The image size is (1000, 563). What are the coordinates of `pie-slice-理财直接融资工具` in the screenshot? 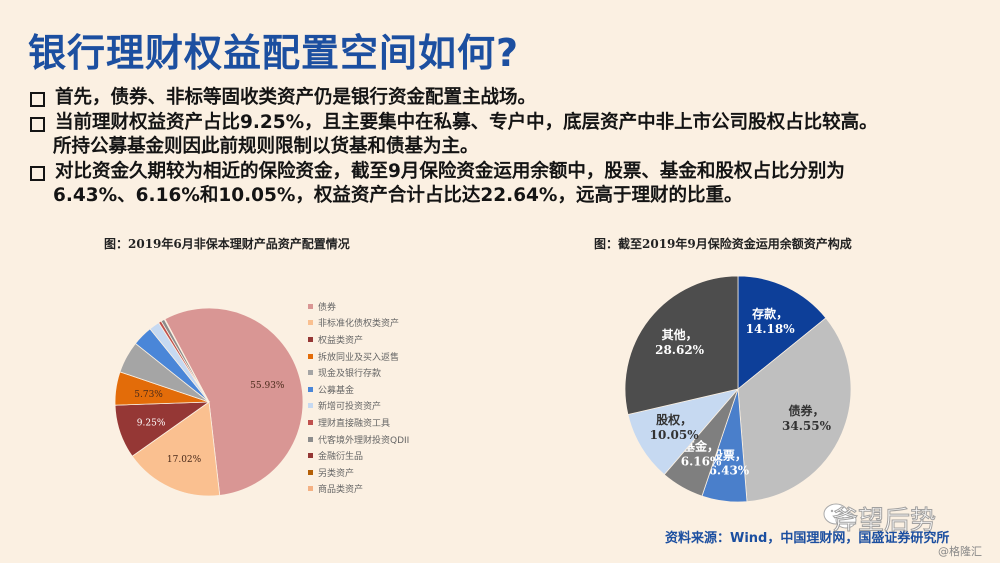 It's located at (184, 361).